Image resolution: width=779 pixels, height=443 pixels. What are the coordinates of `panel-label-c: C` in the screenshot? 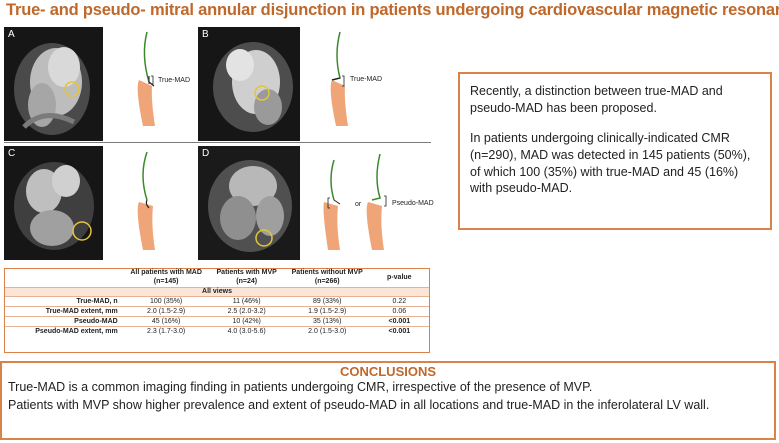 It's located at (12, 153).